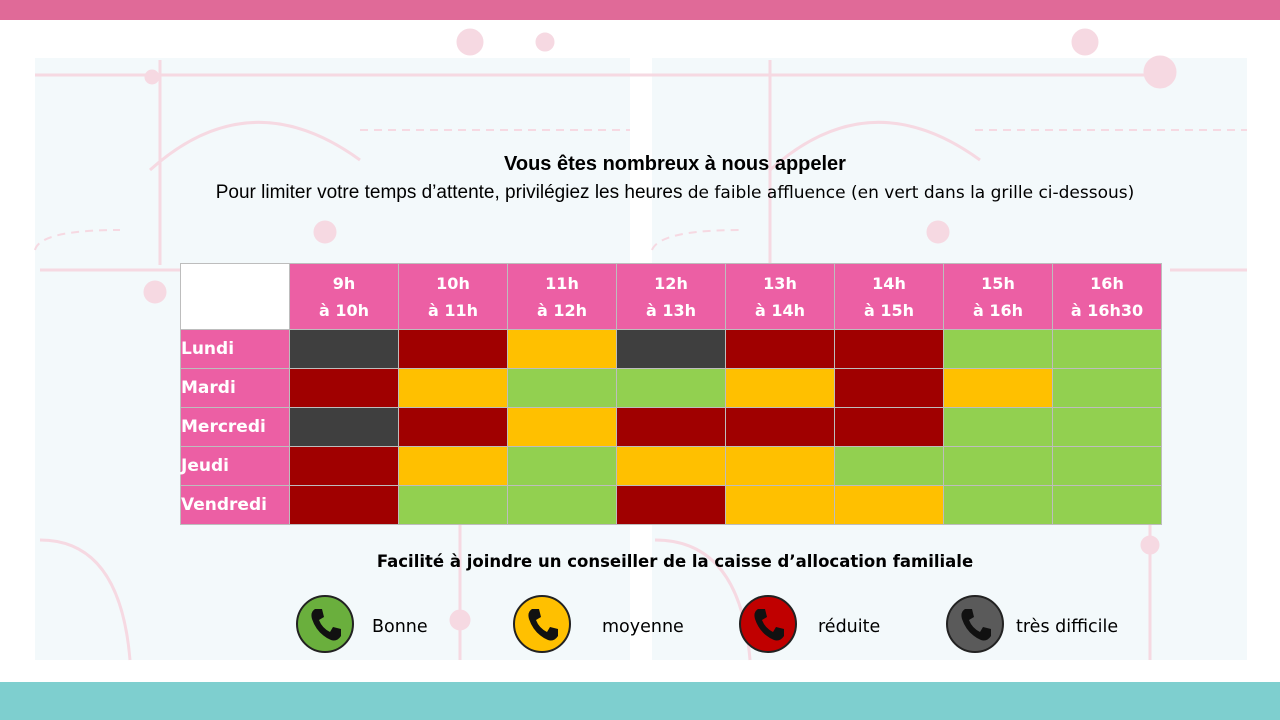 This screenshot has height=720, width=1280. I want to click on day-label: Mercredi, so click(235, 427).